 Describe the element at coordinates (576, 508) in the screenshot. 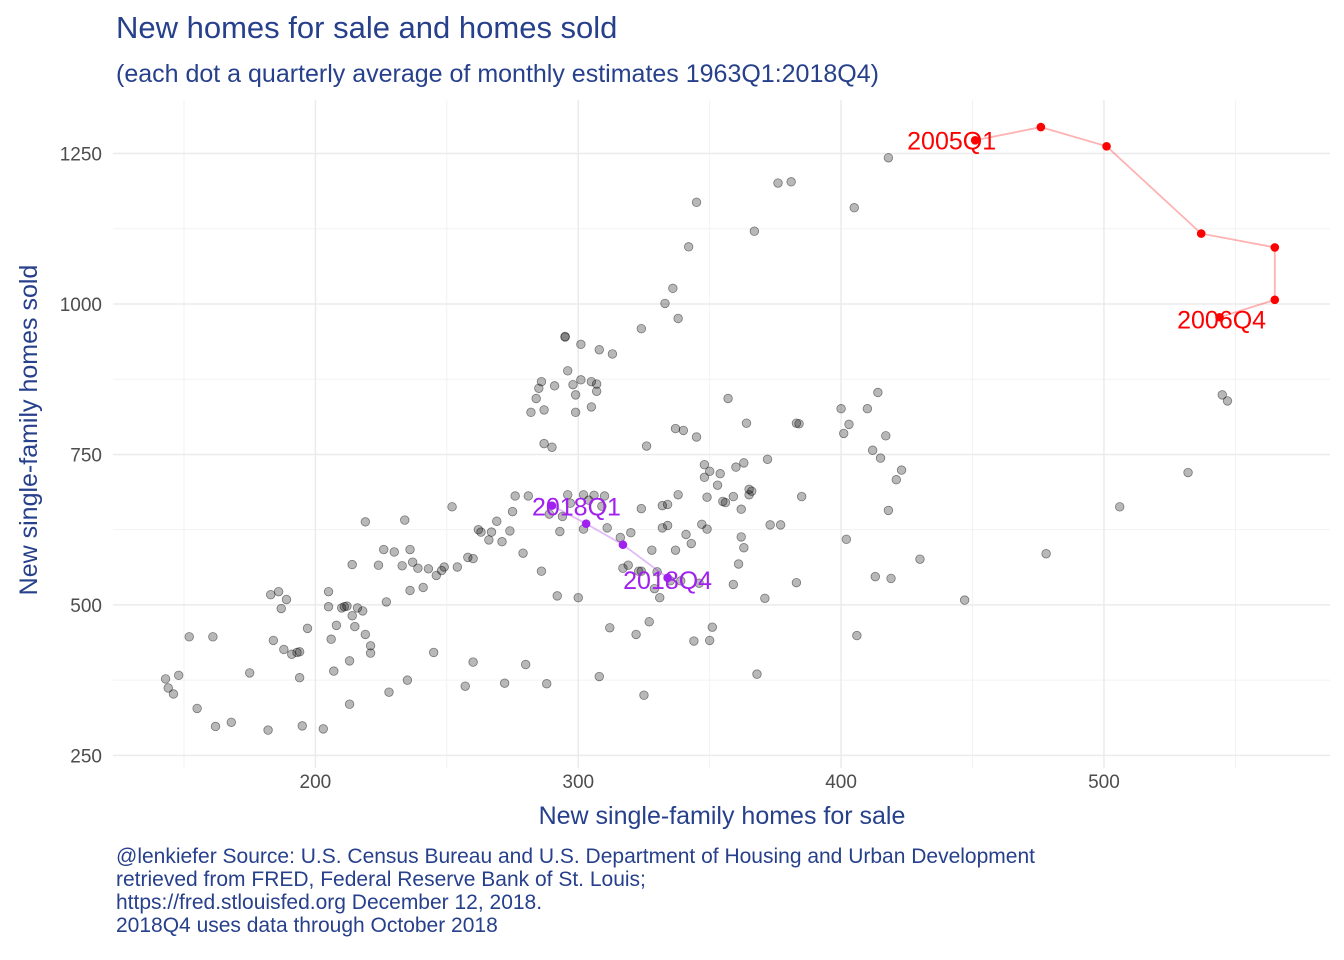

I see `point-annotation: 2018Q1` at that location.